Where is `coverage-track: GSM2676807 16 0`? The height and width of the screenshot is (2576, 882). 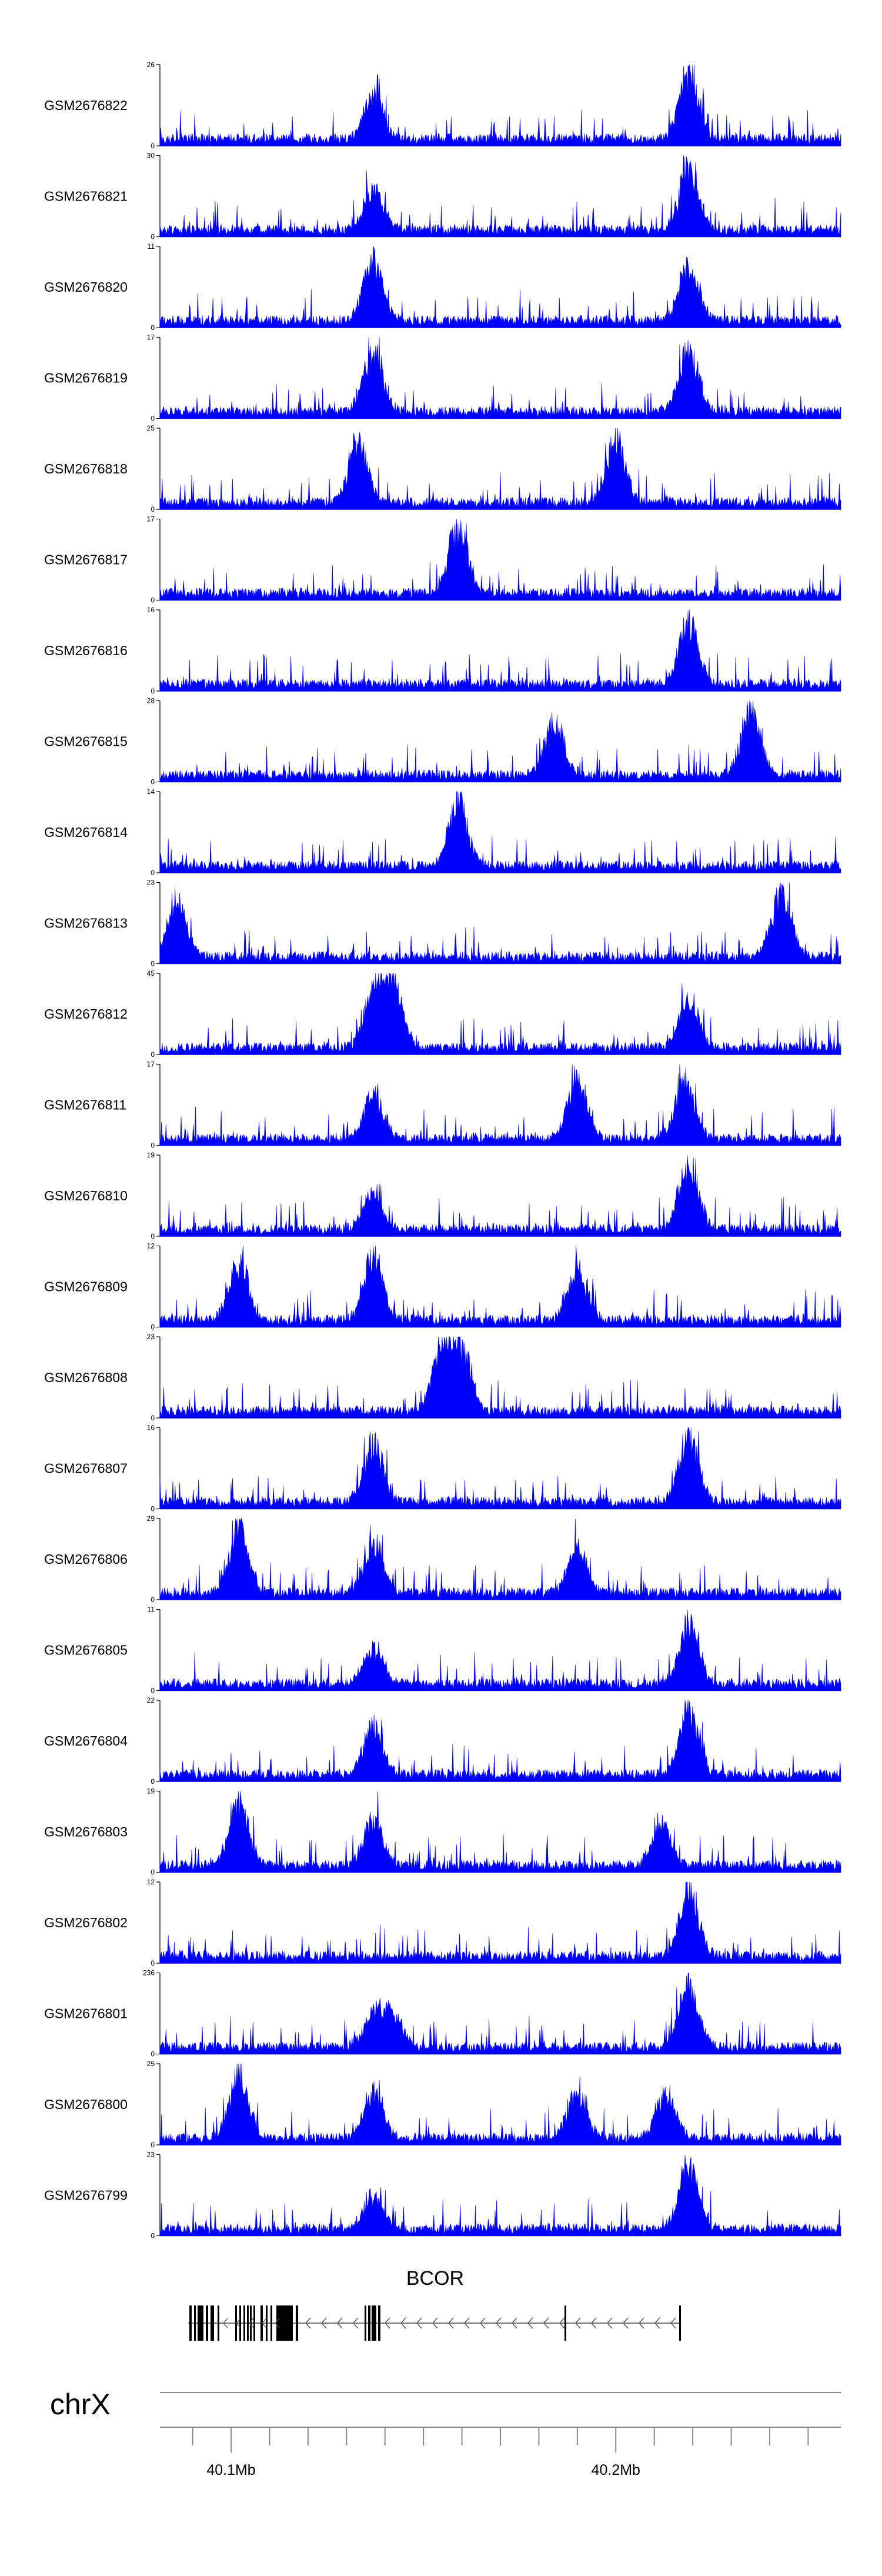 coverage-track: GSM2676807 16 0 is located at coordinates (442, 1468).